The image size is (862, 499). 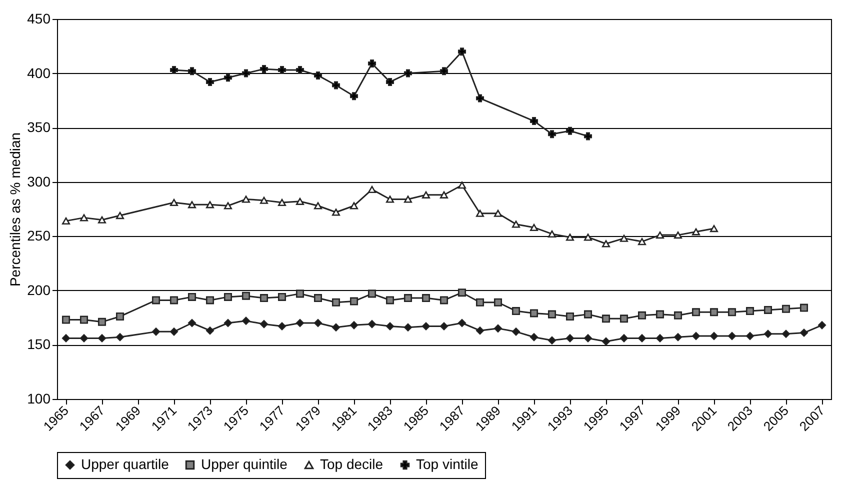 I want to click on legend-label: Top decile, so click(x=352, y=464).